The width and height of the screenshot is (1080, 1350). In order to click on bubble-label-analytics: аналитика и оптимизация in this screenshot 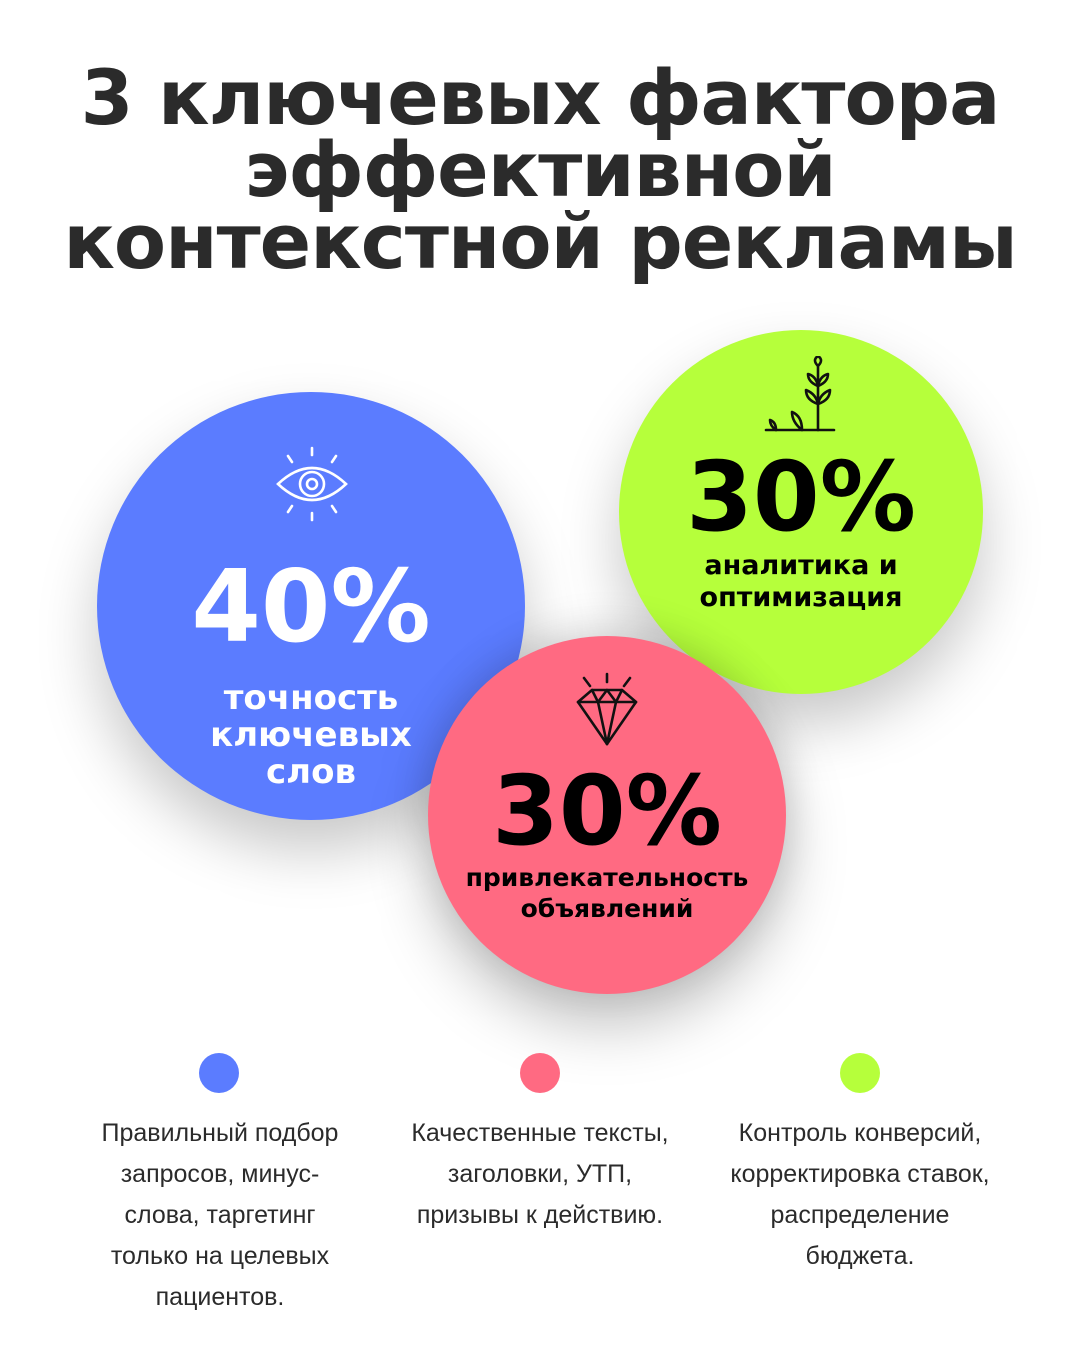, I will do `click(801, 582)`.